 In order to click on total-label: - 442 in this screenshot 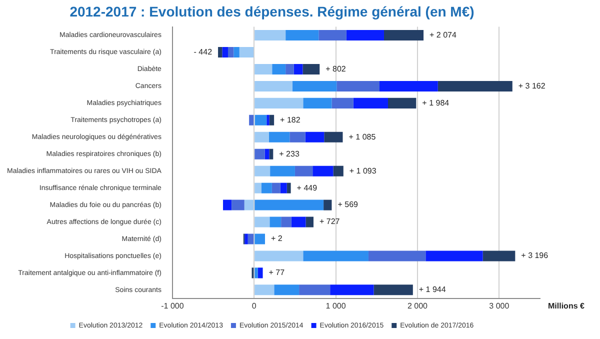, I will do `click(203, 51)`.